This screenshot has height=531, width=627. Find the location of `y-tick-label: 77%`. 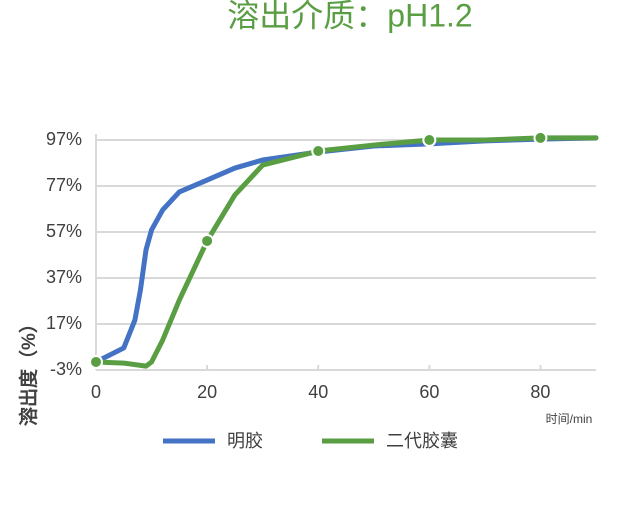

y-tick-label: 77% is located at coordinates (64, 185).